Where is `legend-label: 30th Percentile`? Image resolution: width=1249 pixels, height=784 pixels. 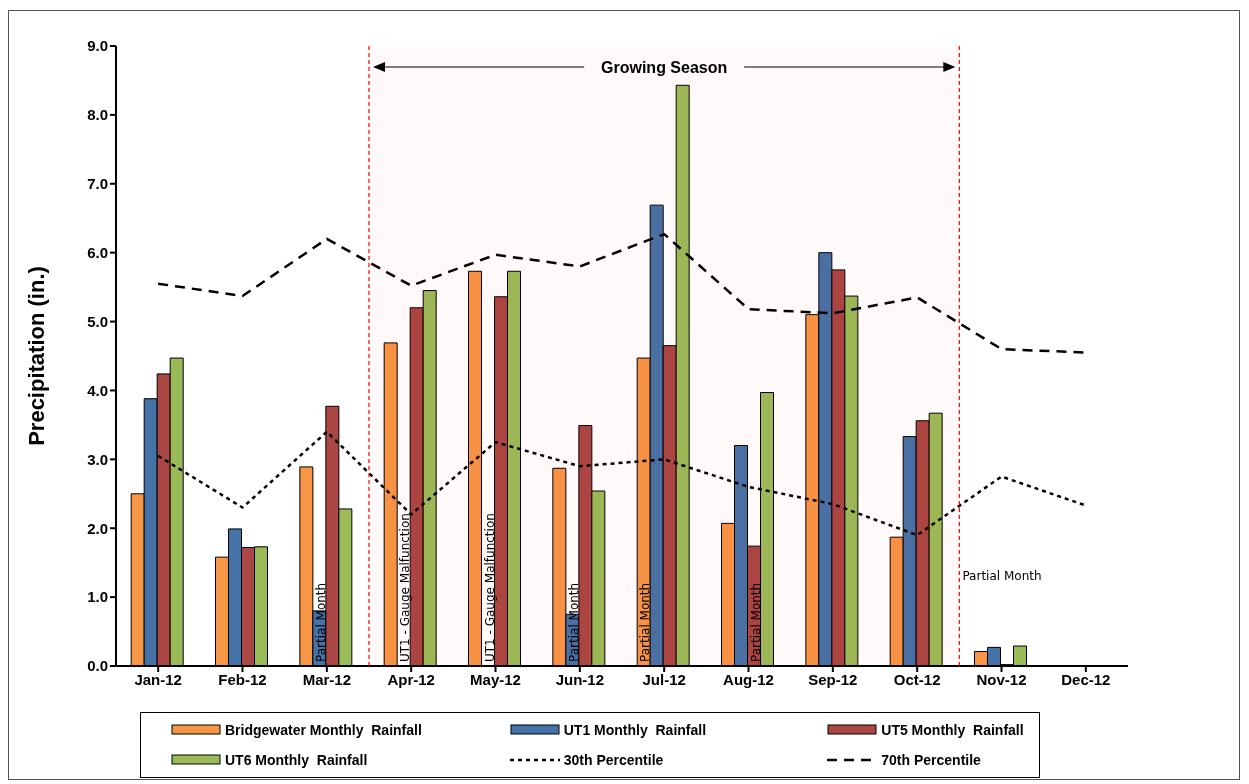
legend-label: 30th Percentile is located at coordinates (613, 760).